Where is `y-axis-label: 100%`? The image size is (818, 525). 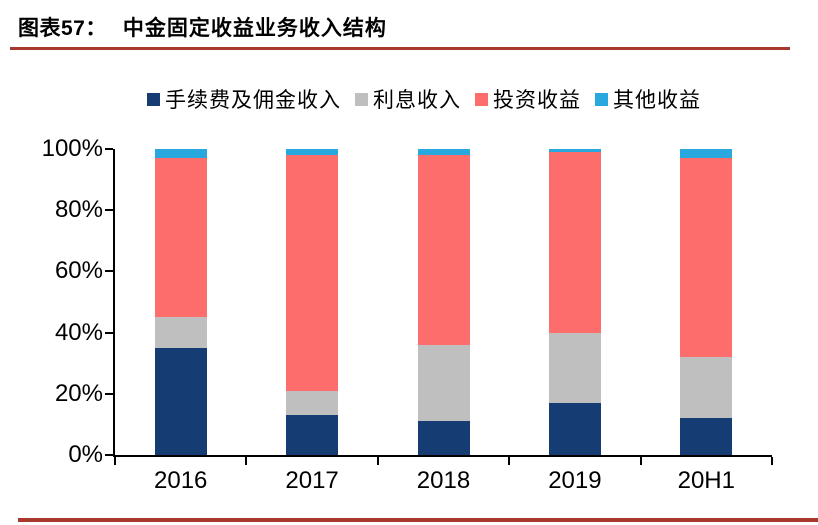 y-axis-label: 100% is located at coordinates (72, 148).